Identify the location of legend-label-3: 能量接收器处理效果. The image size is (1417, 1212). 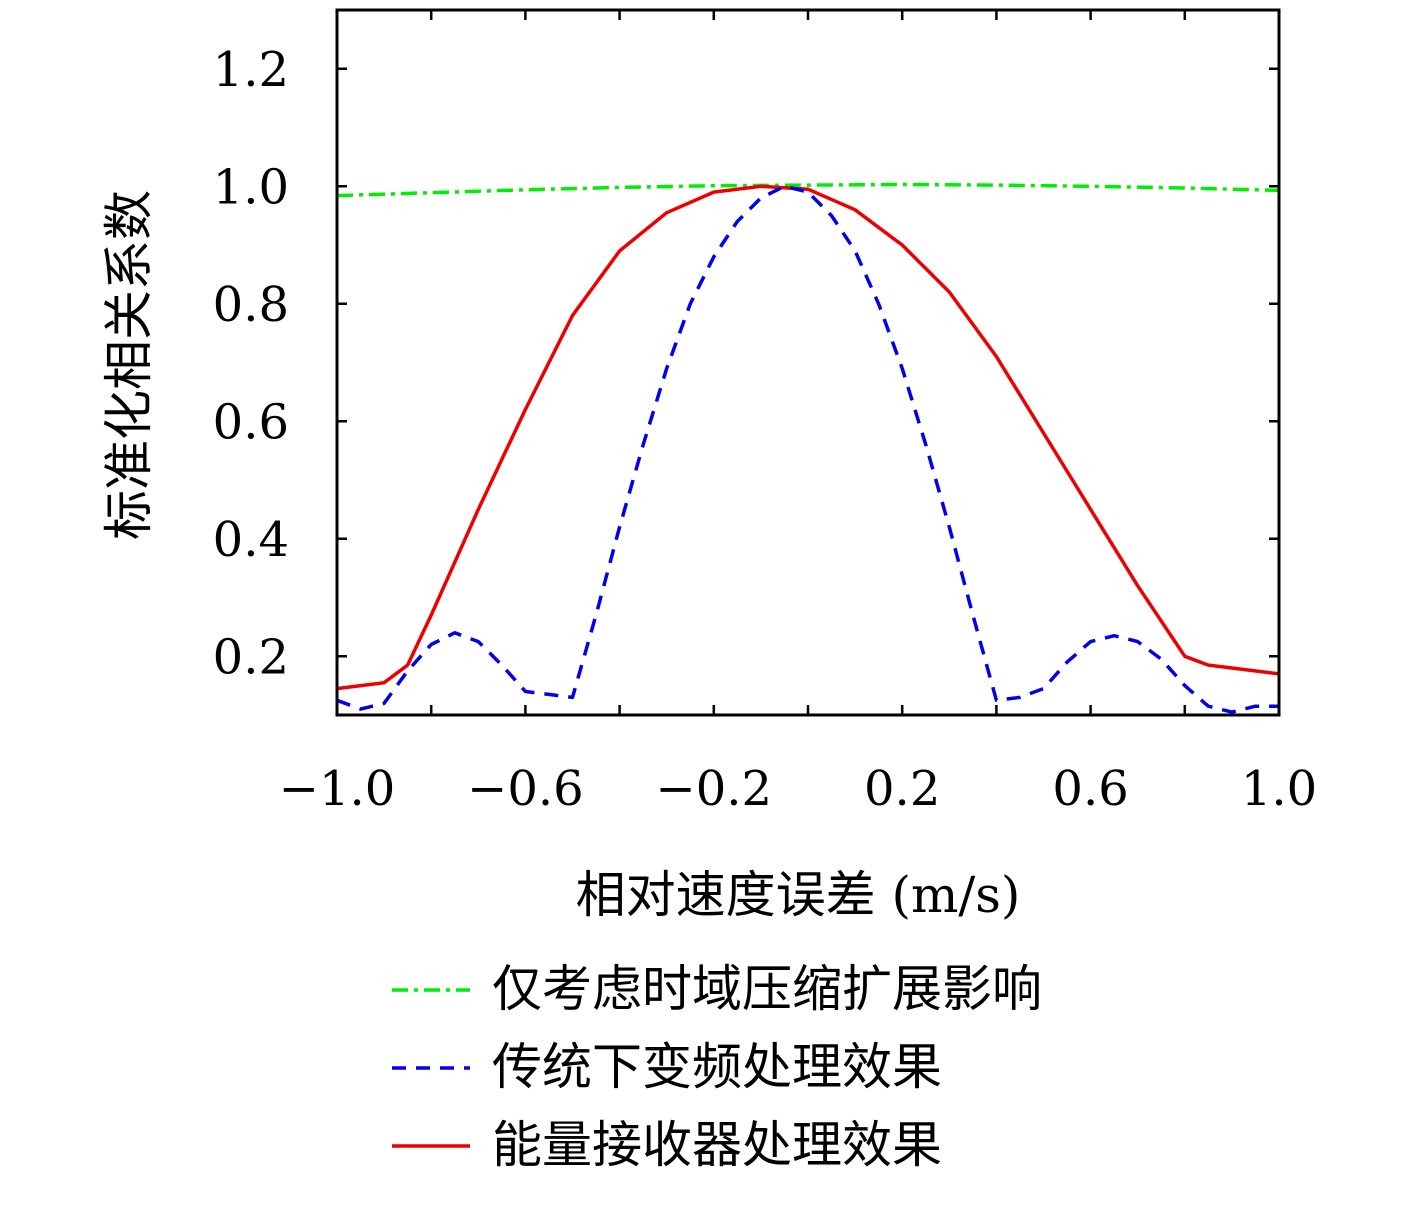
(717, 1145).